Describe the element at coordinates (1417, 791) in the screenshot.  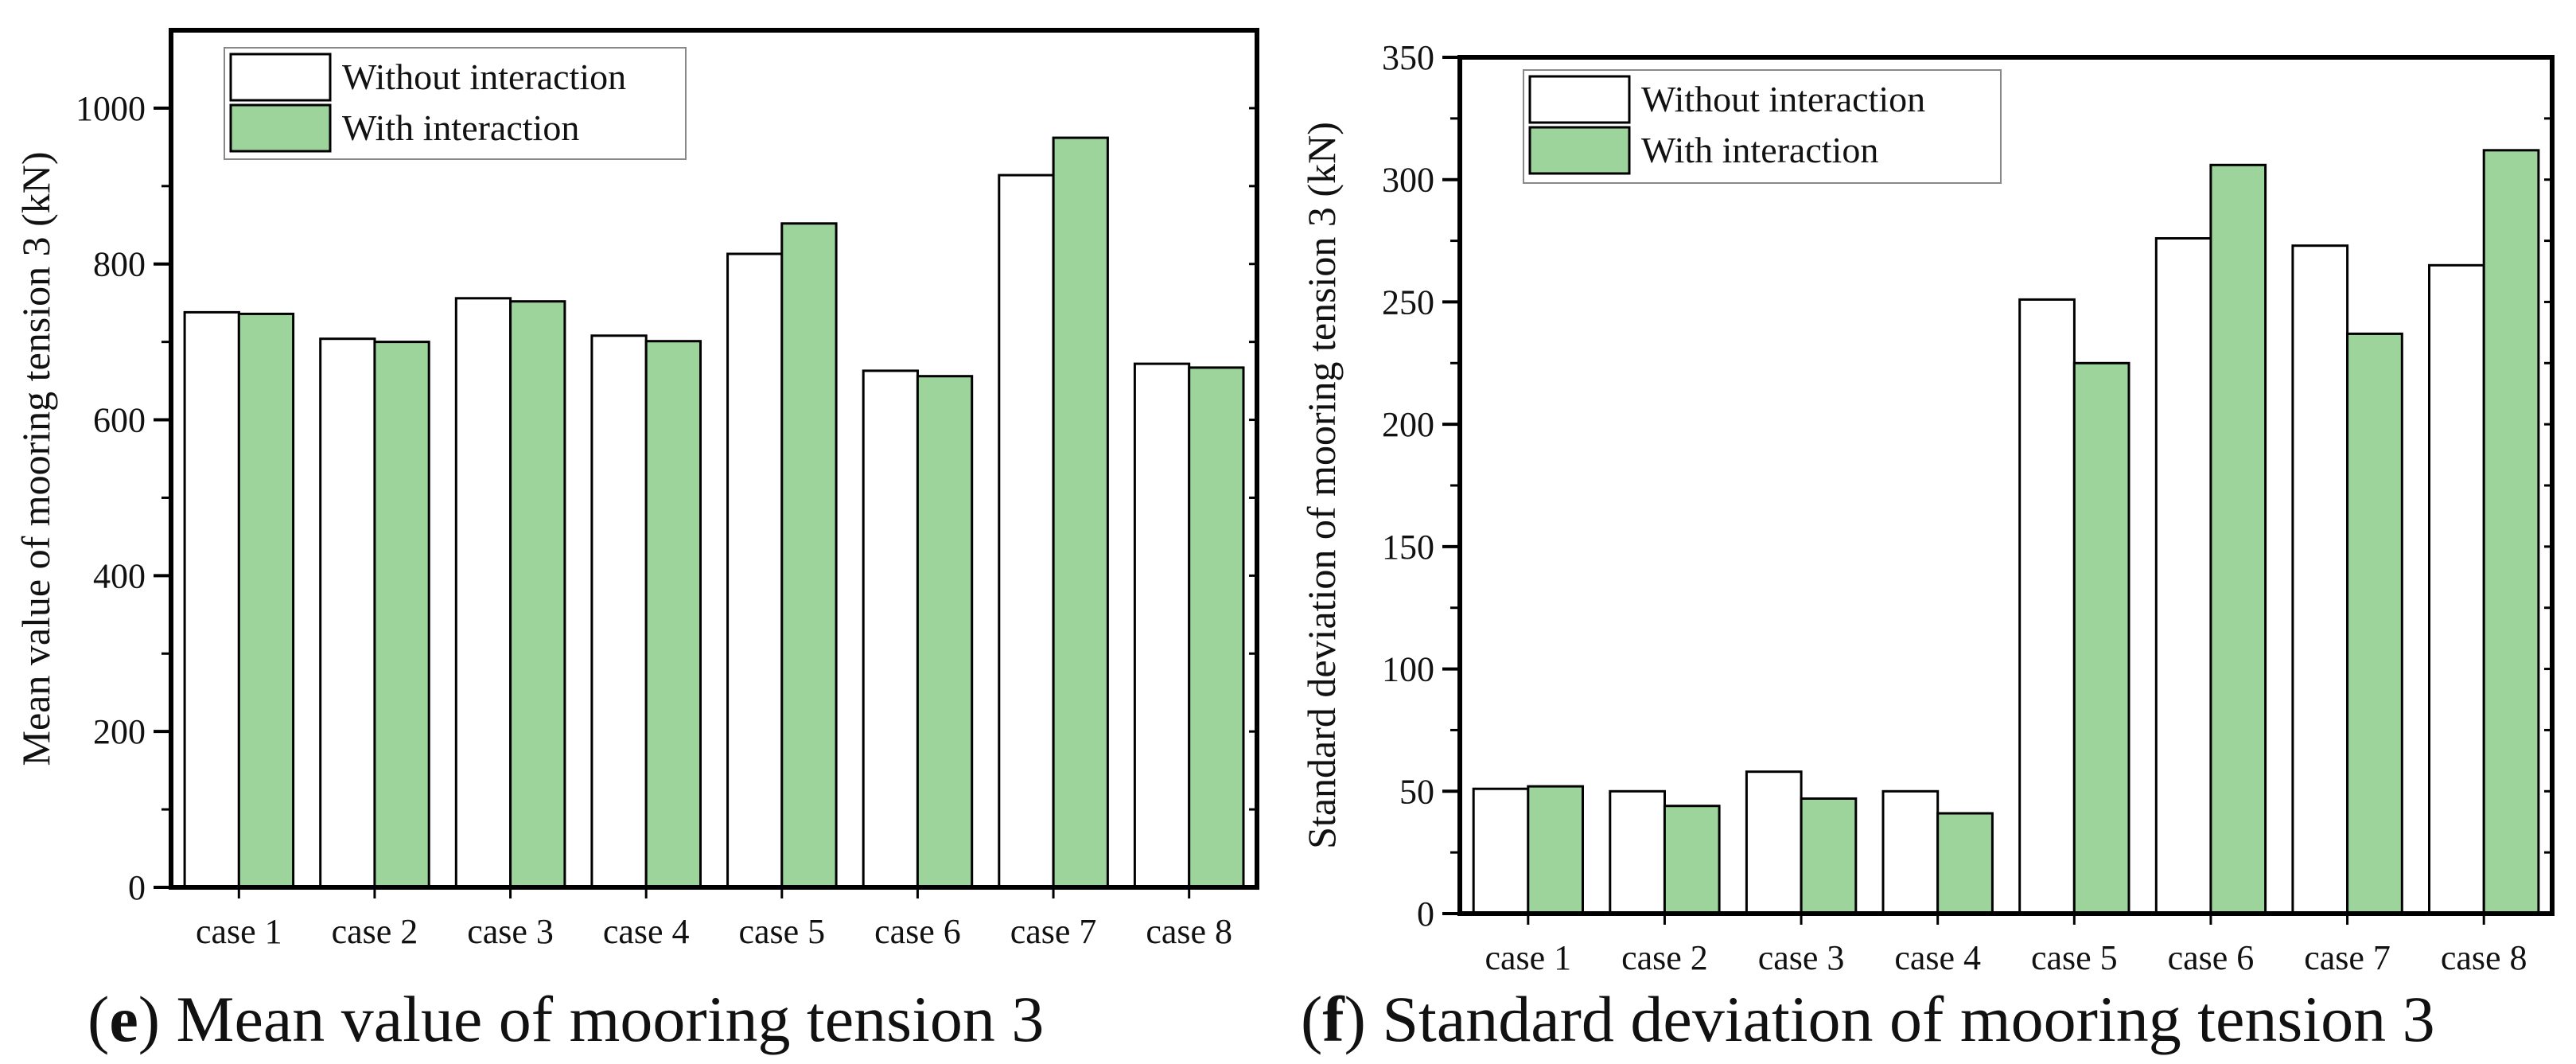
I see `y-tick-label: 50` at that location.